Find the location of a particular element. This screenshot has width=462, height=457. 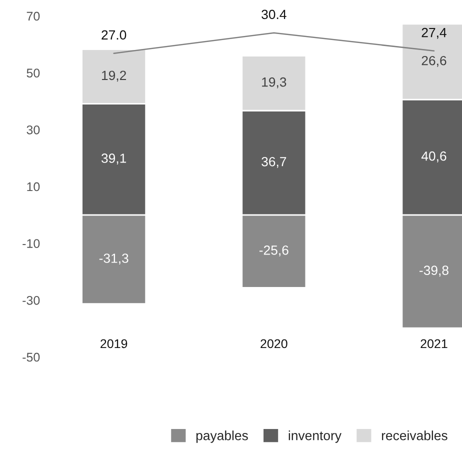

legend-label: receivables is located at coordinates (415, 435).